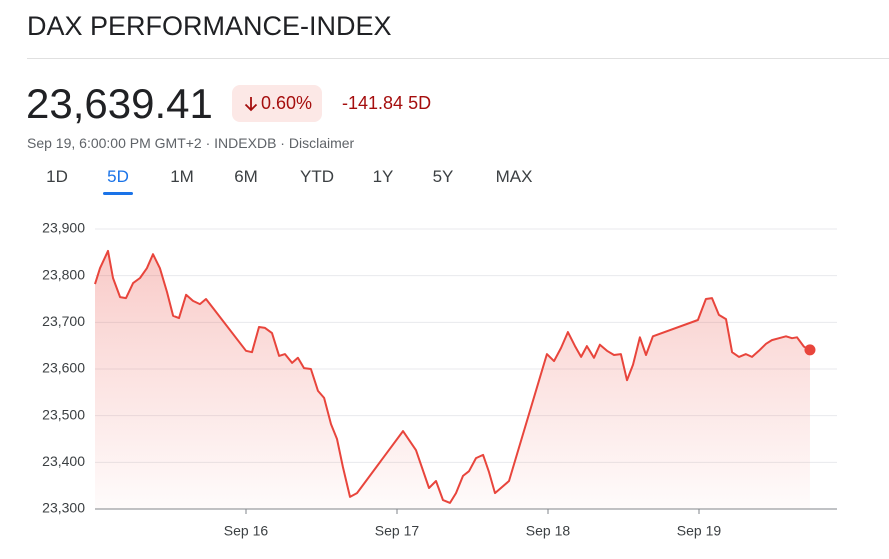 The height and width of the screenshot is (559, 889). Describe the element at coordinates (383, 176) in the screenshot. I see `range-tab: 1Y` at that location.